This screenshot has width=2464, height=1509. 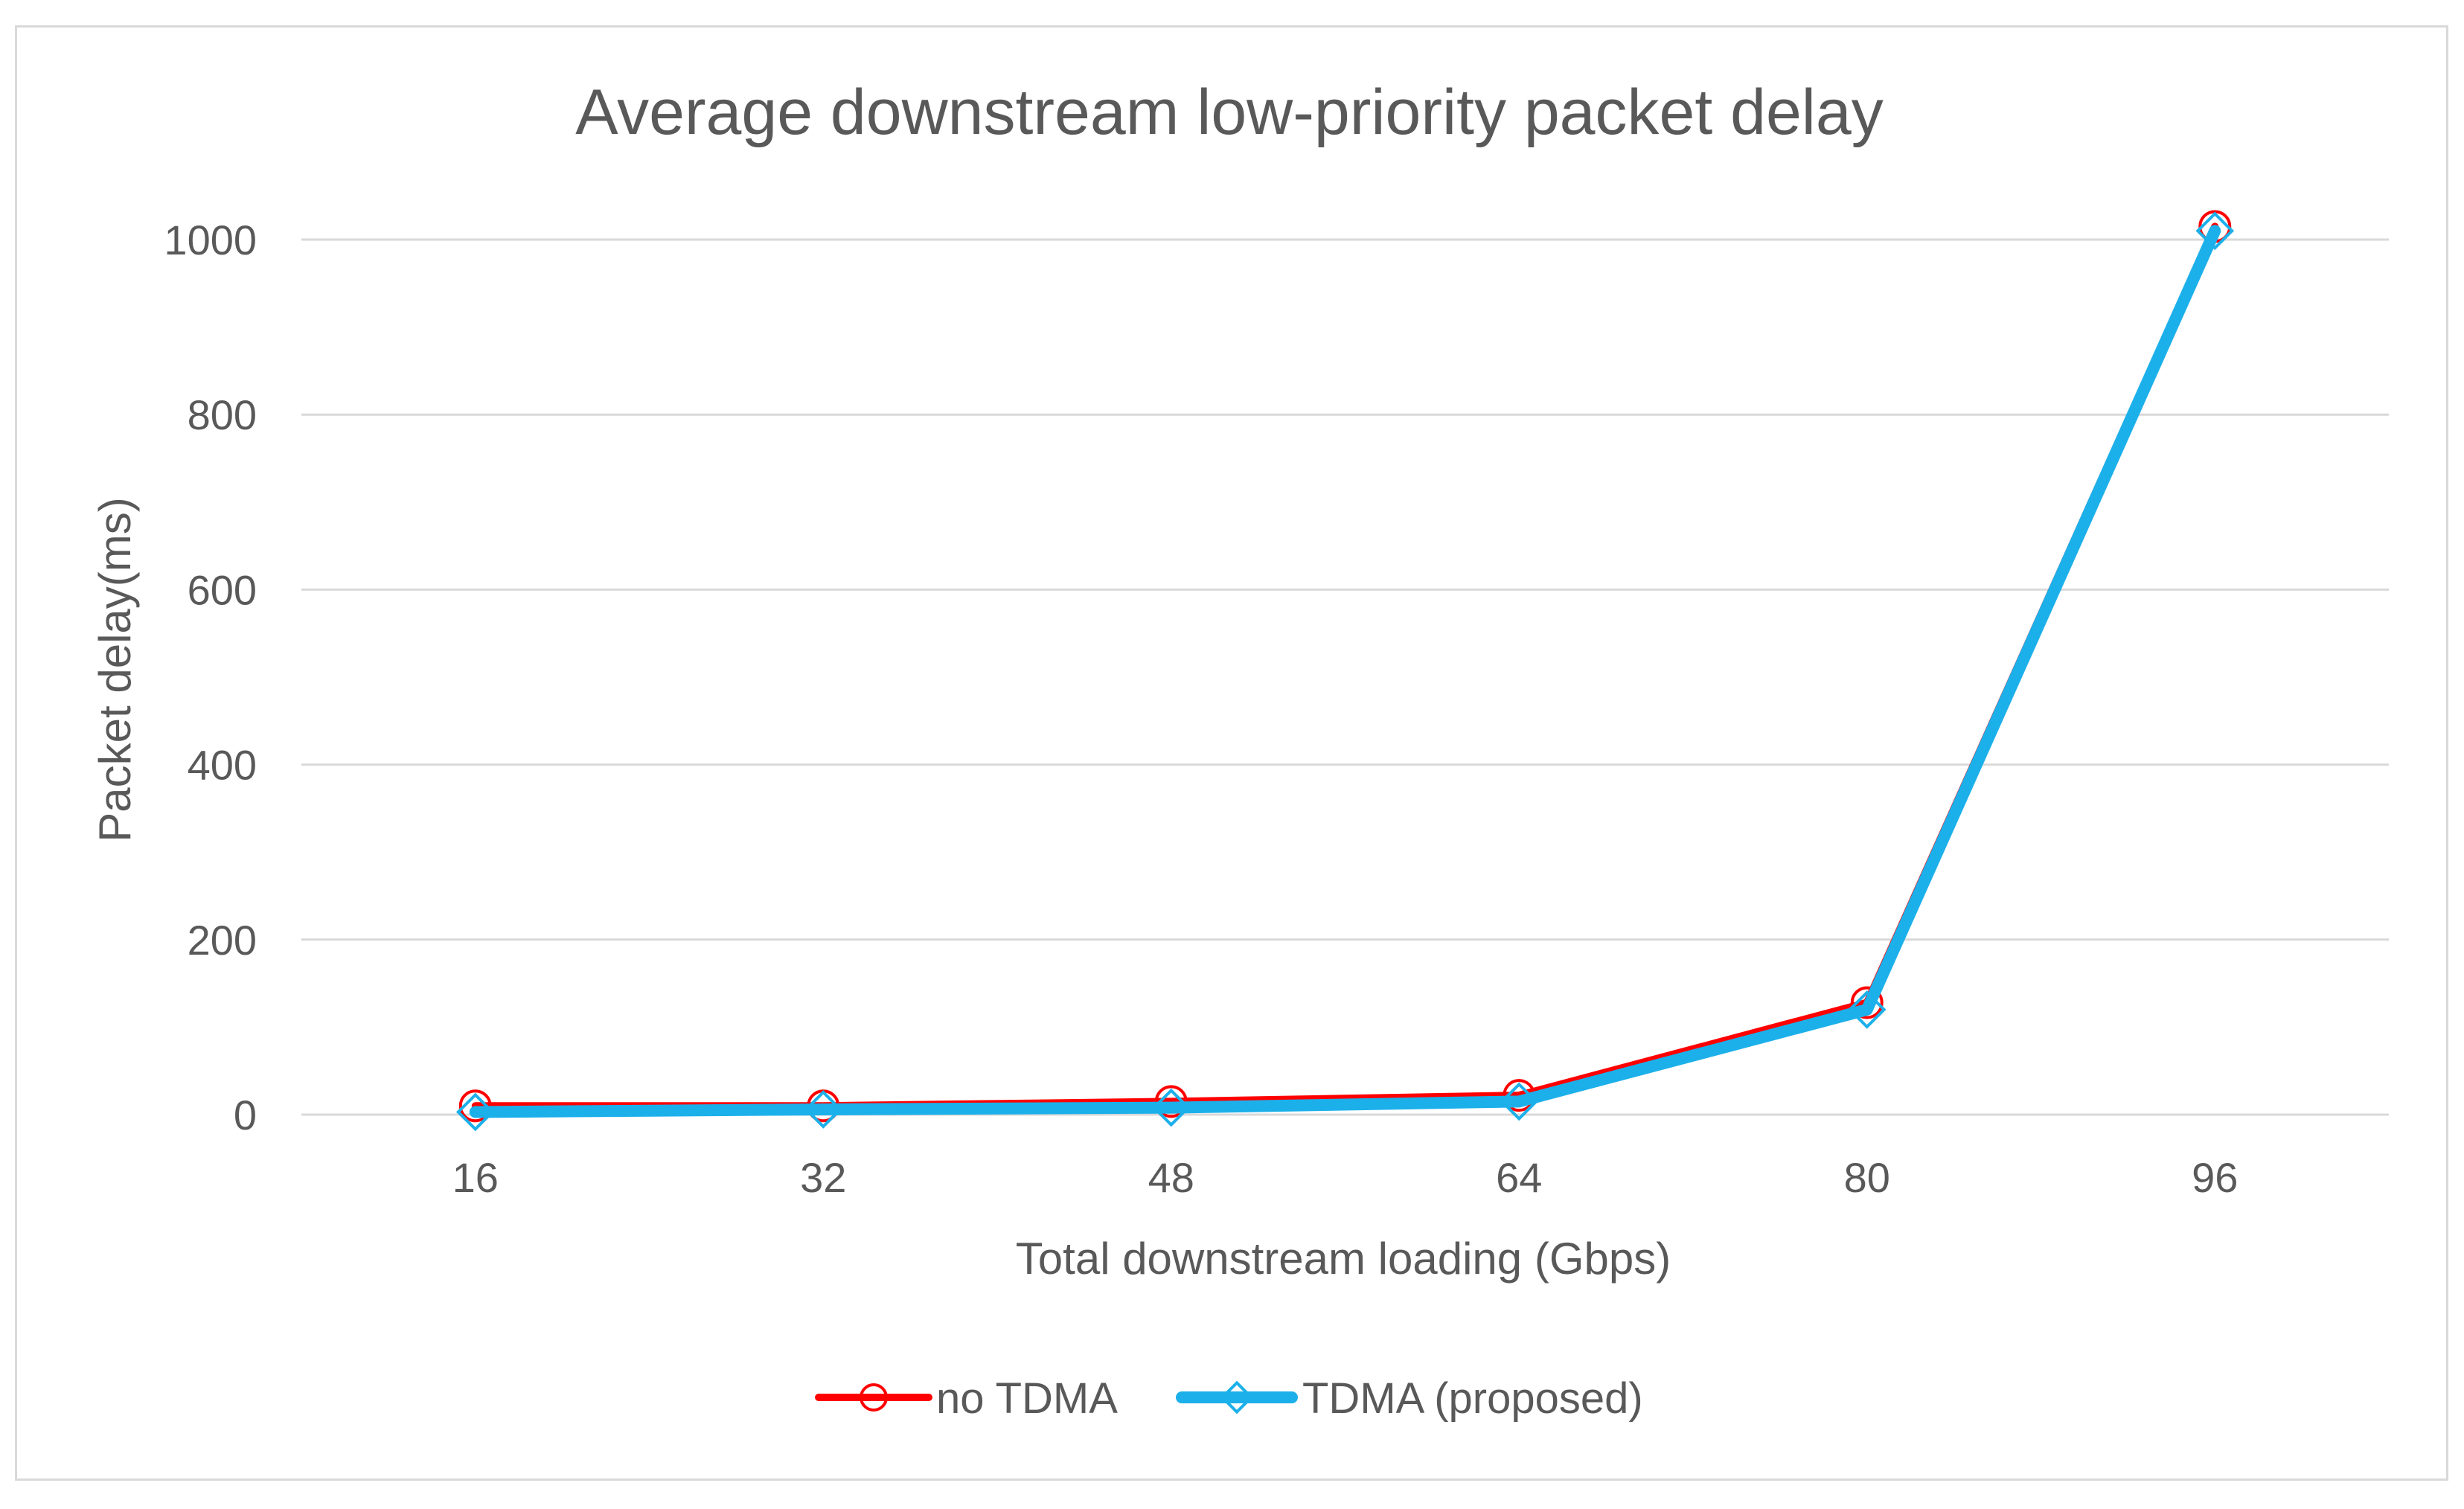 What do you see at coordinates (1343, 1259) in the screenshot?
I see `x-axis-label: Total downstream loading (Gbps)` at bounding box center [1343, 1259].